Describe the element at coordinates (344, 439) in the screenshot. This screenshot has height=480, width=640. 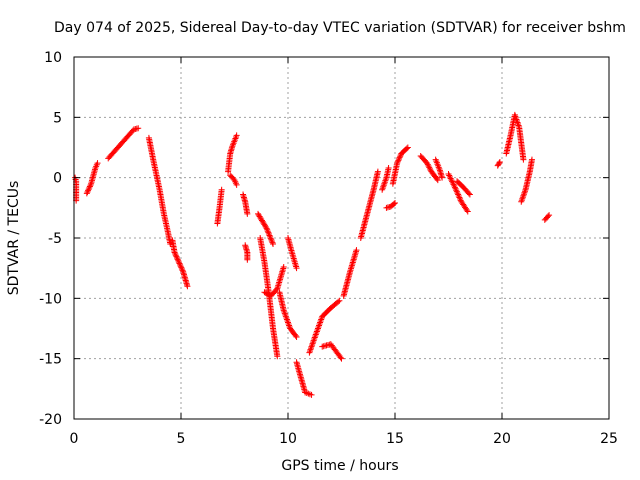
I see `x-tick-labels: 0 5 10 15 20 25` at that location.